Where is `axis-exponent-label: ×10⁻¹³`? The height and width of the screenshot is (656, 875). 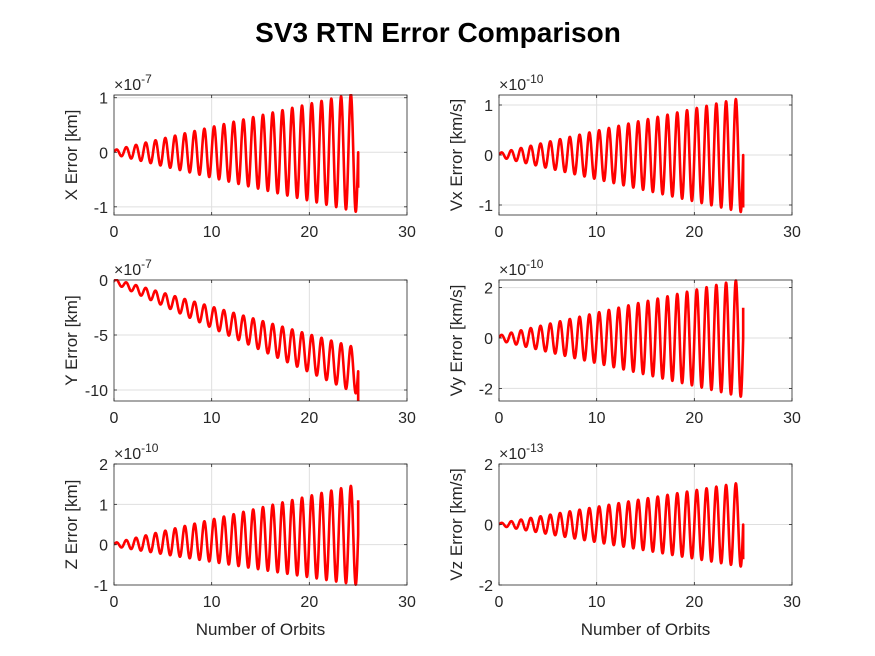 axis-exponent-label: ×10⁻¹³ is located at coordinates (521, 452).